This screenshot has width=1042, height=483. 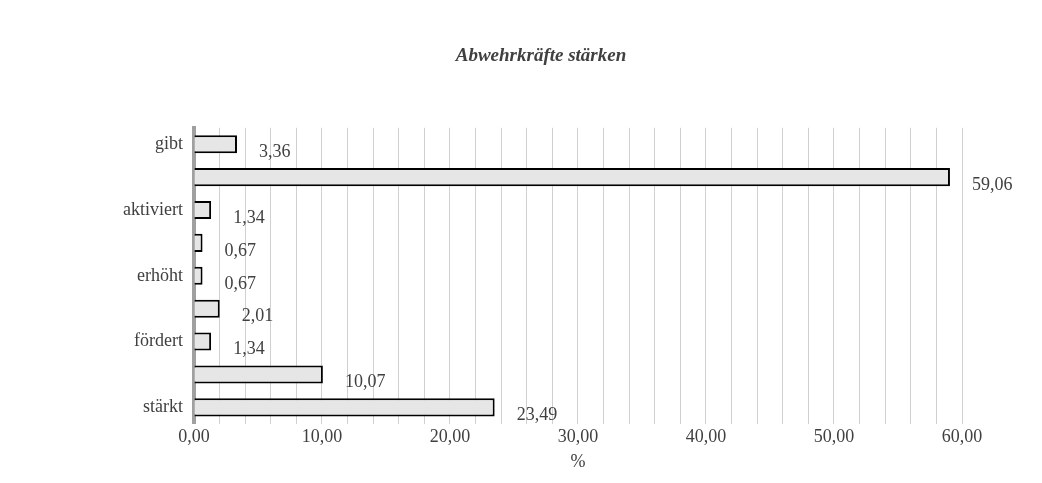 I want to click on y-tick-label: erhöht, so click(x=159, y=274).